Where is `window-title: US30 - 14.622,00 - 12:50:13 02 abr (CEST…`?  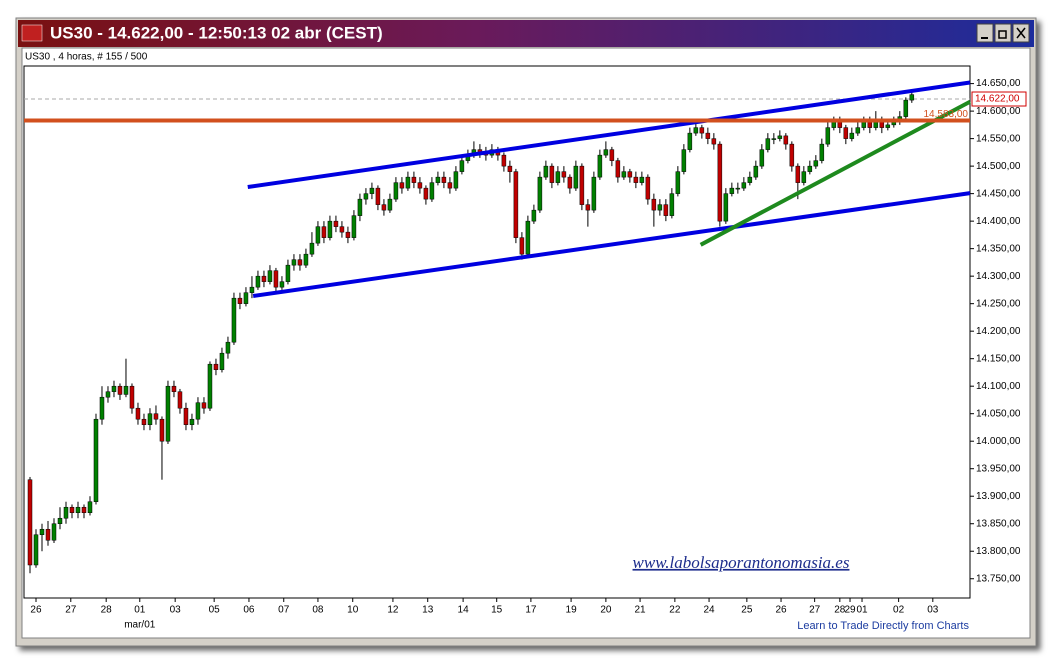 window-title: US30 - 14.622,00 - 12:50:13 02 abr (CEST… is located at coordinates (216, 32).